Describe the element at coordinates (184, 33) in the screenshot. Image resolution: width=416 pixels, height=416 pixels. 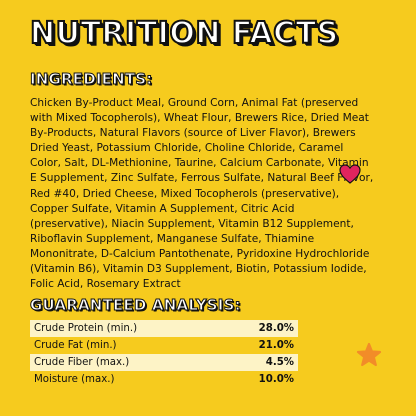
I see `page-title: NUTRITION FACTS` at that location.